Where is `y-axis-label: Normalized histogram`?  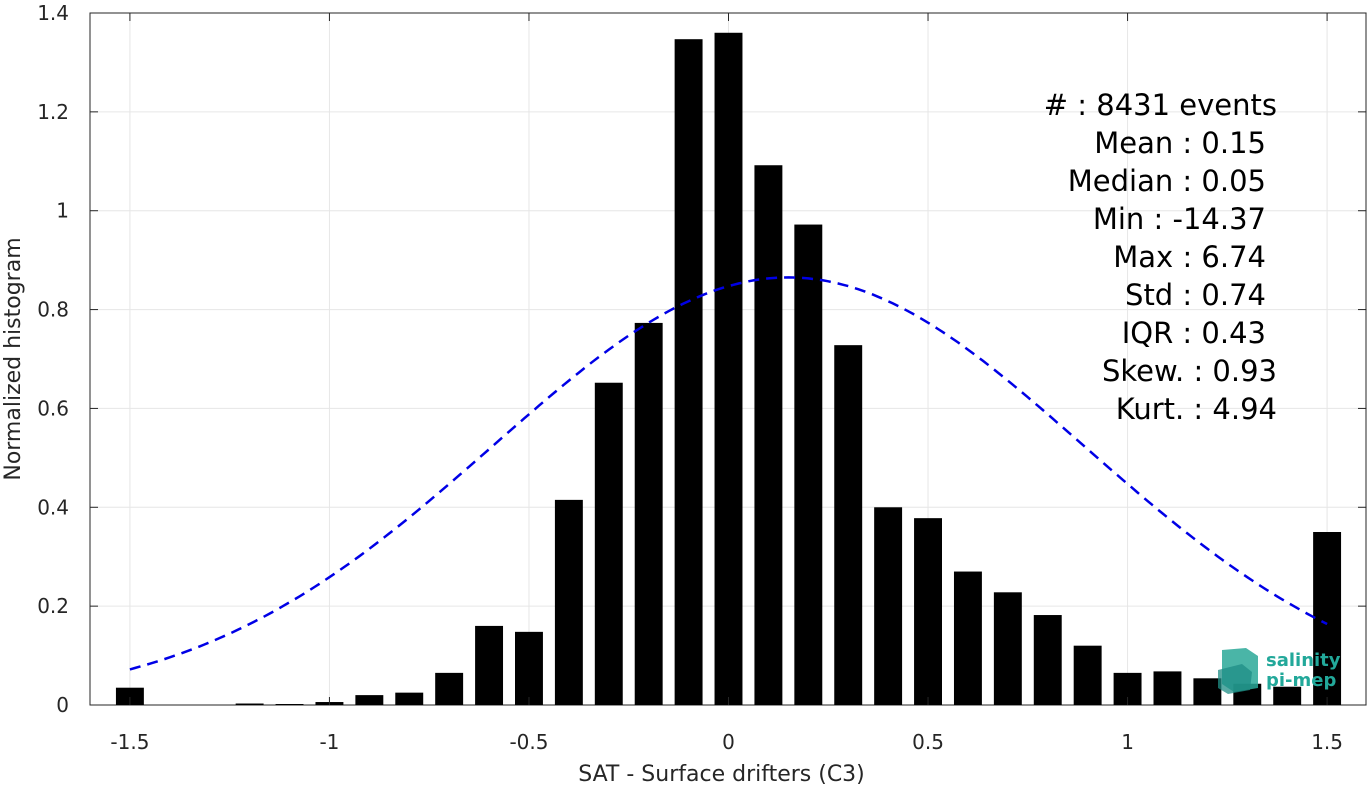
y-axis-label: Normalized histogram is located at coordinates (13, 358).